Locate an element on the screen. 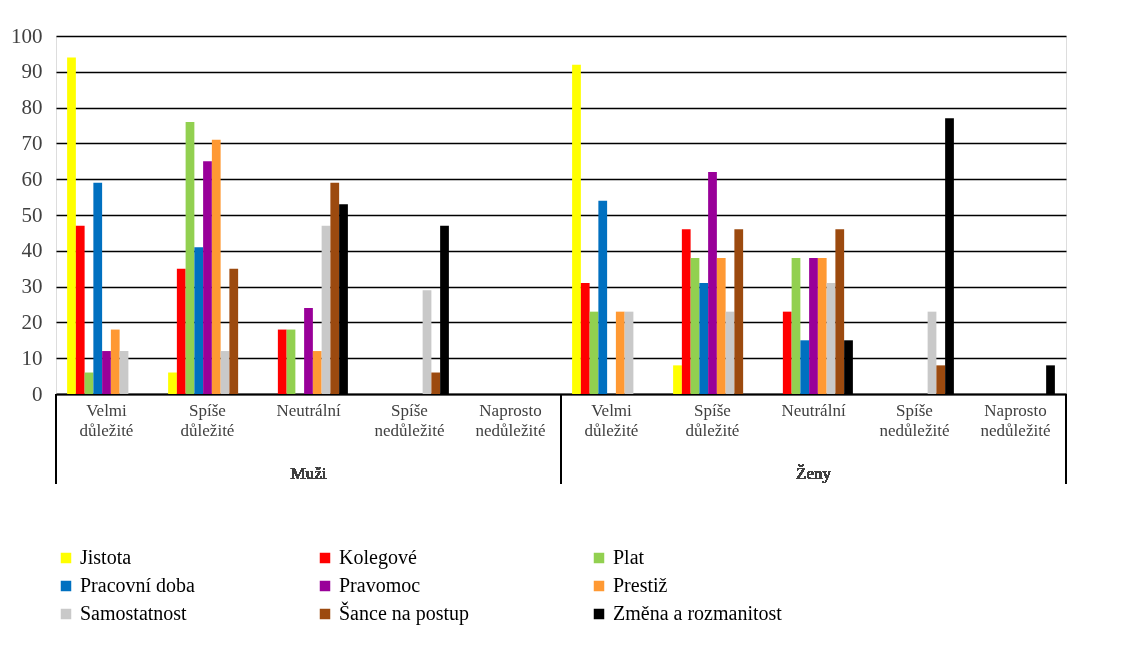 This screenshot has height=653, width=1131. y-tick-label: 60 is located at coordinates (32, 178).